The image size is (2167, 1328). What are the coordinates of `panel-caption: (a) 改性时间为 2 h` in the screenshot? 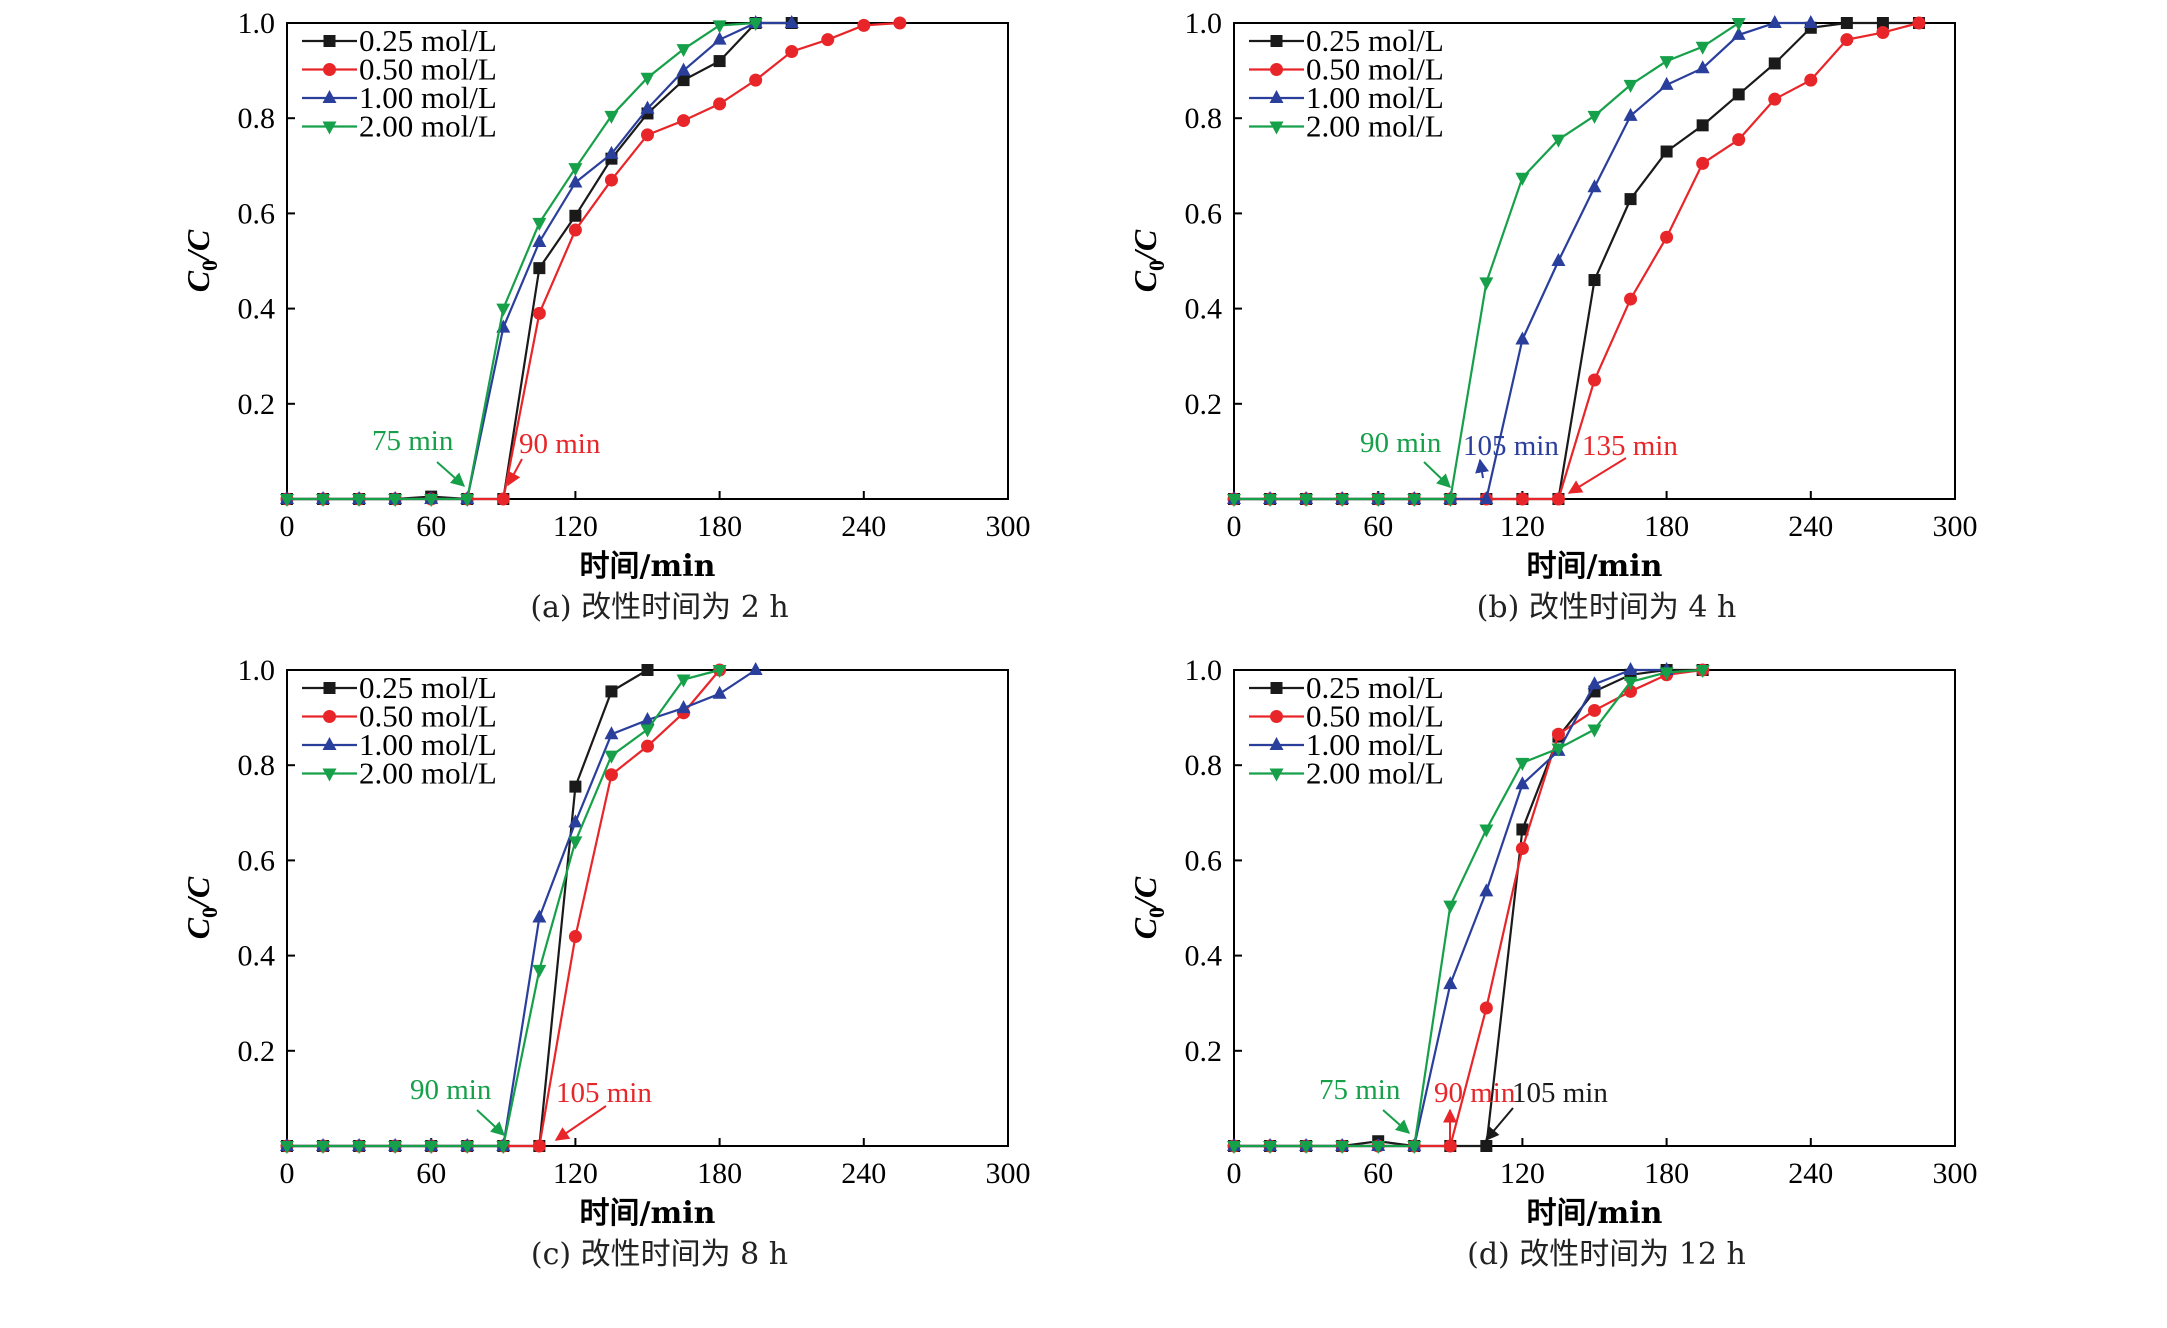 It's located at (659, 607).